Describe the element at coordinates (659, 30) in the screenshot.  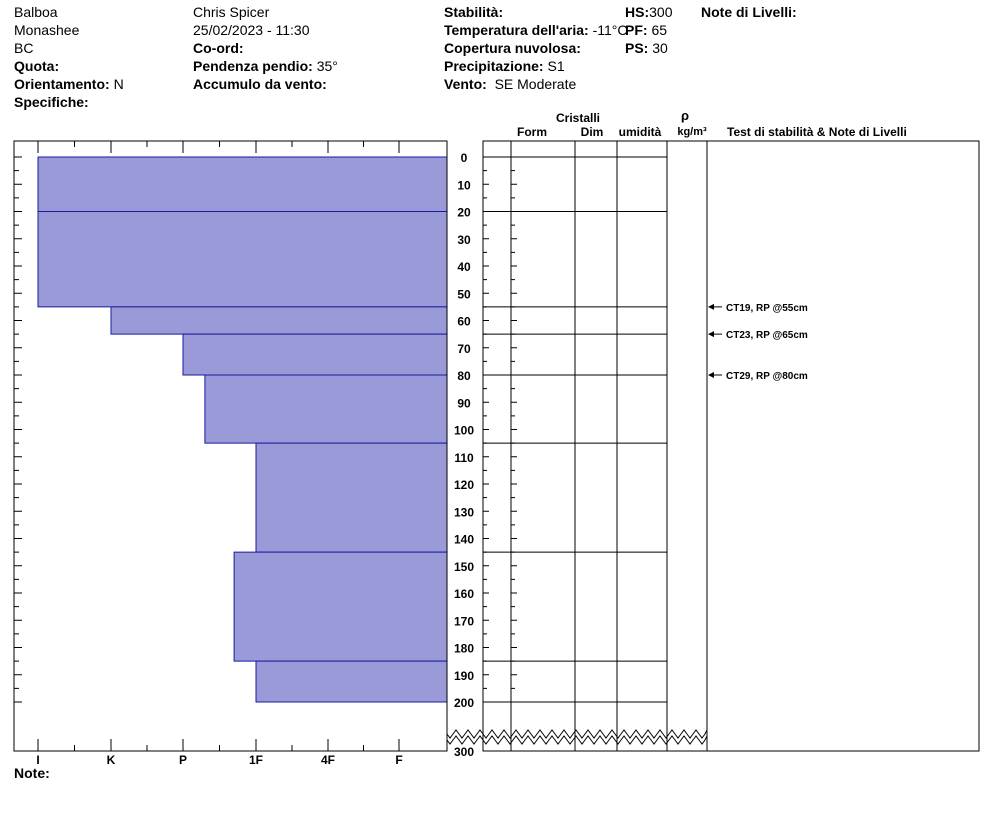
I see `pf-value: 65` at that location.